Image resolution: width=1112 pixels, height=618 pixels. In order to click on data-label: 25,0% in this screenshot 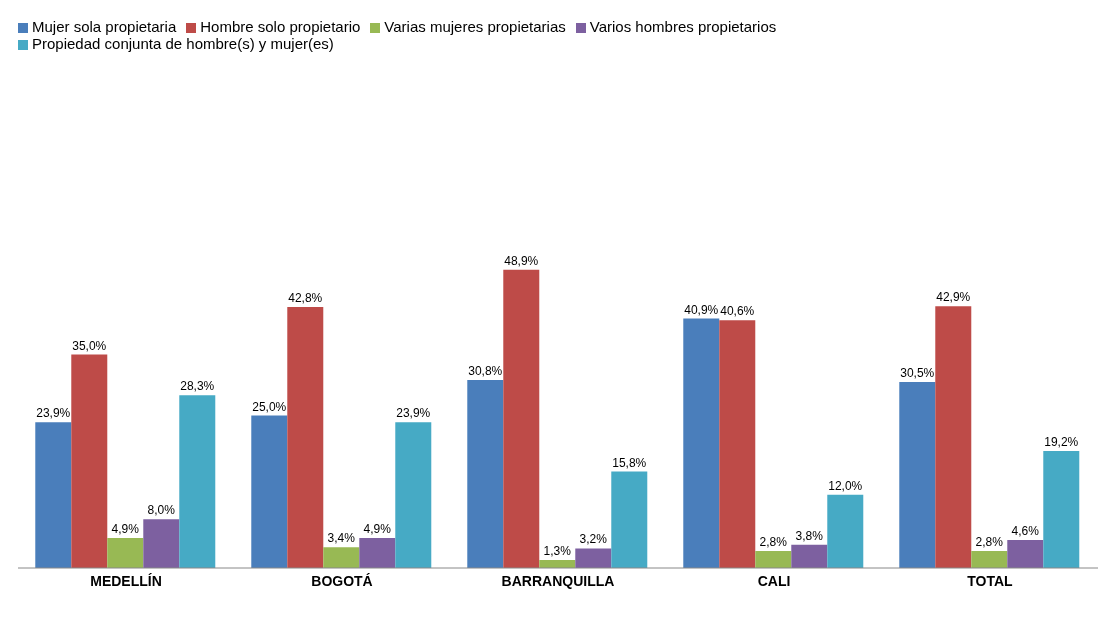, I will do `click(269, 406)`.